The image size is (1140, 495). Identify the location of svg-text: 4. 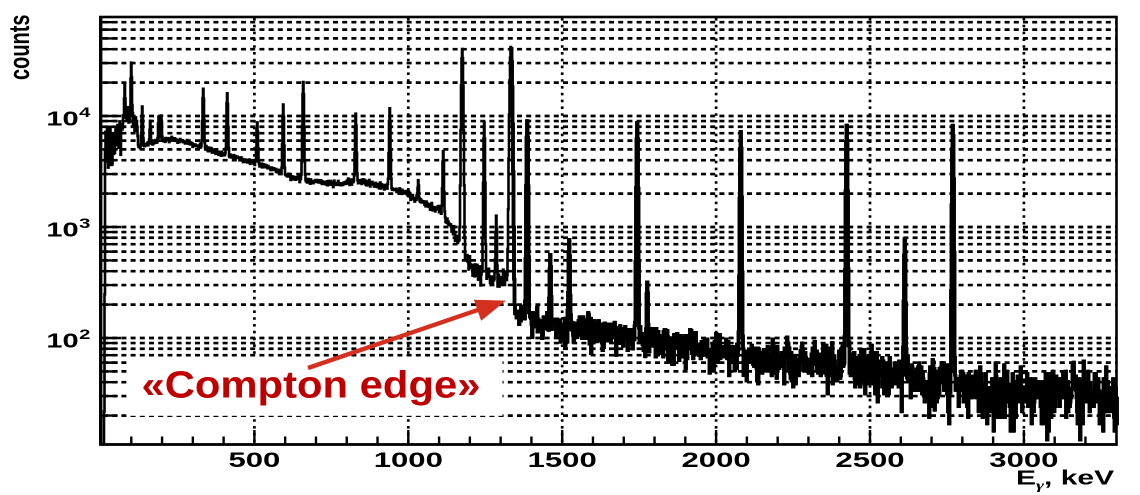
(85, 112).